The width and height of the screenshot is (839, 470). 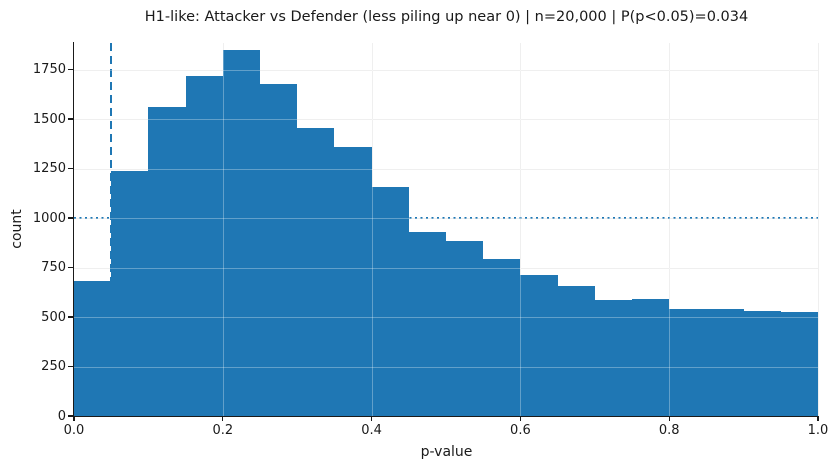 I want to click on y-tick-label: 1000, so click(x=49, y=218).